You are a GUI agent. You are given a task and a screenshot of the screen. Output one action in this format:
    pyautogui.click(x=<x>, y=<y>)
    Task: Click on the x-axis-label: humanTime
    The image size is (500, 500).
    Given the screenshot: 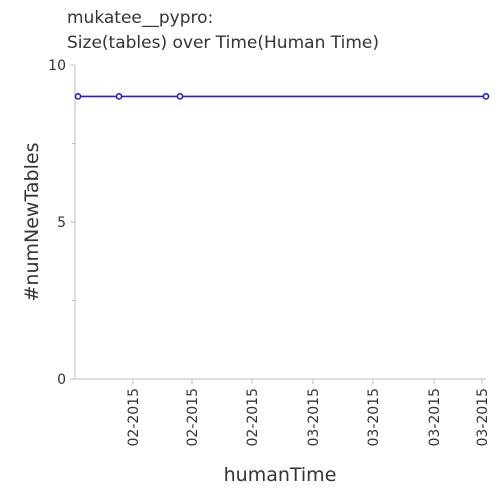 What is the action you would take?
    pyautogui.click(x=280, y=475)
    